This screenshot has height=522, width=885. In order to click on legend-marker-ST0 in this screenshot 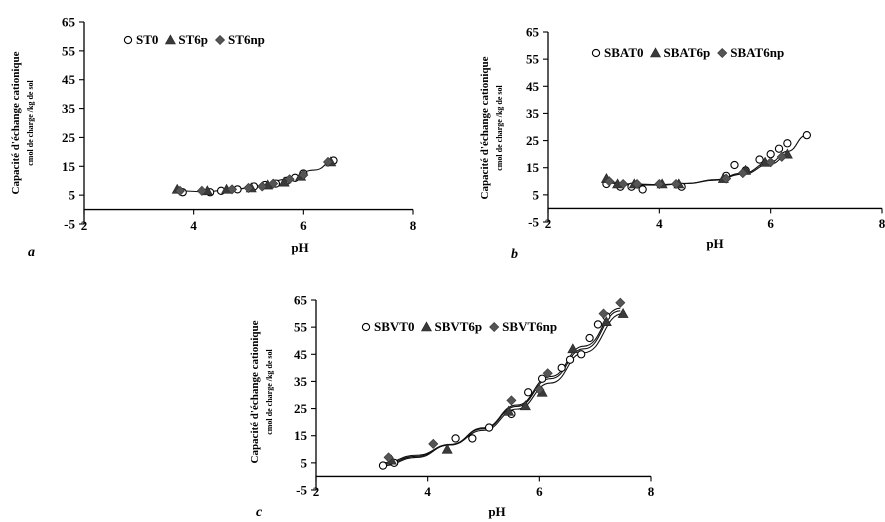, I will do `click(128, 40)`.